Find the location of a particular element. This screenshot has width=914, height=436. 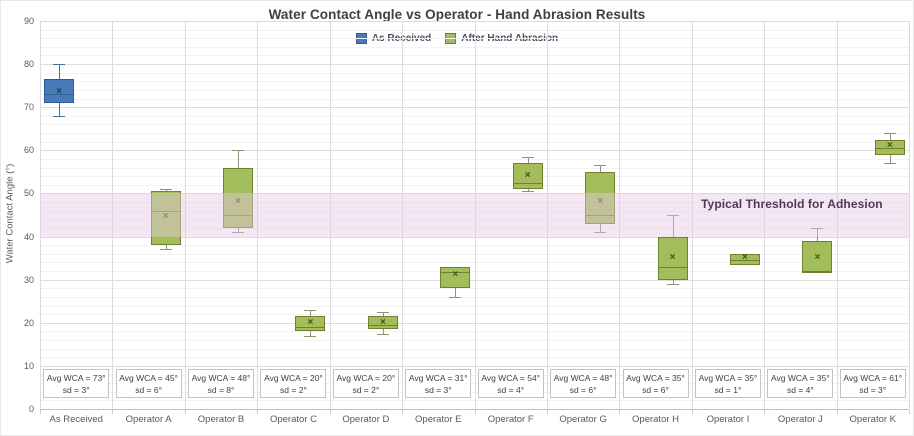

category-label: Operator A is located at coordinates (148, 419).